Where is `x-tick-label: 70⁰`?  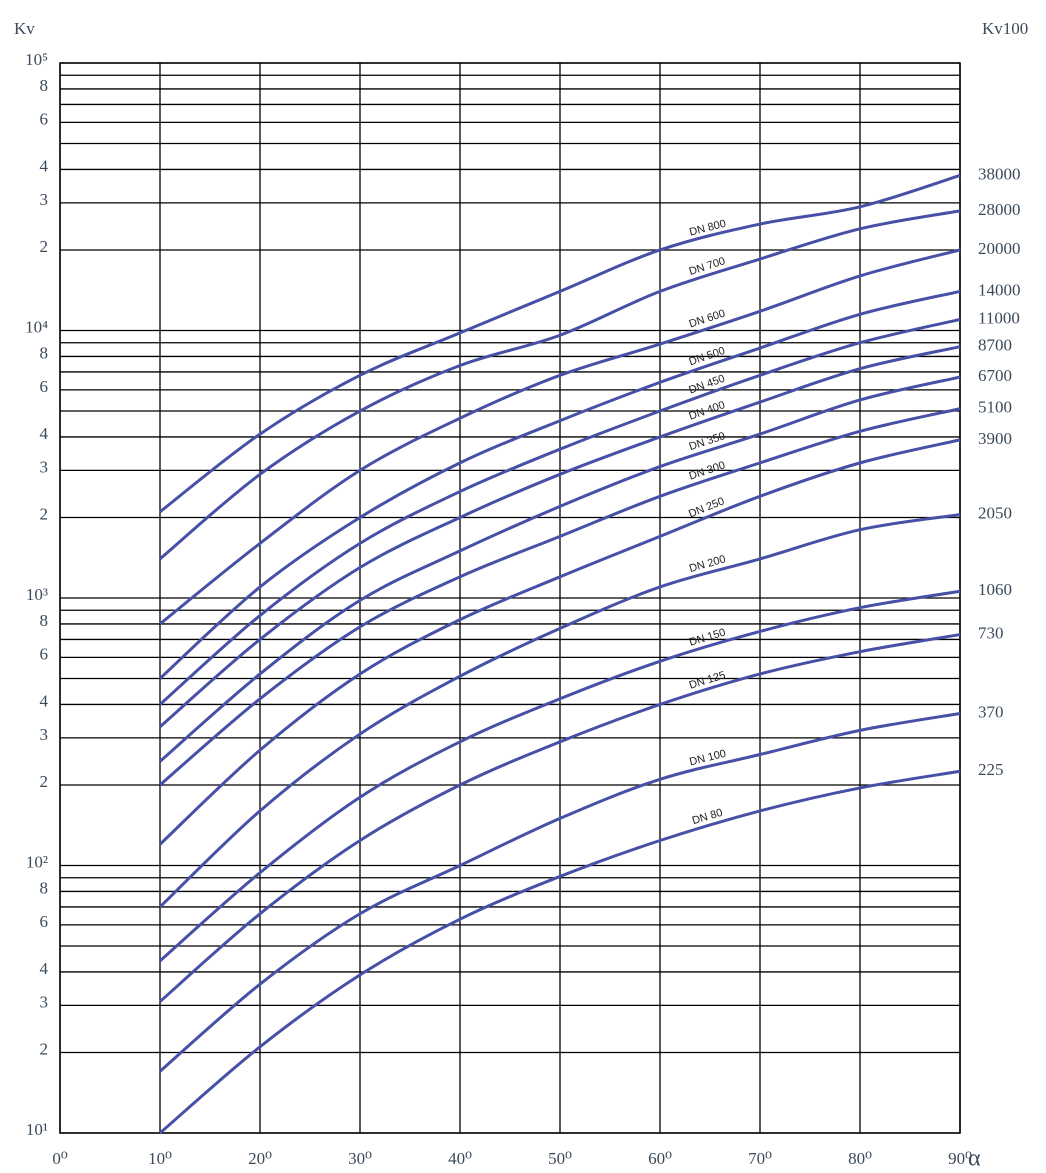 x-tick-label: 70⁰ is located at coordinates (760, 1158).